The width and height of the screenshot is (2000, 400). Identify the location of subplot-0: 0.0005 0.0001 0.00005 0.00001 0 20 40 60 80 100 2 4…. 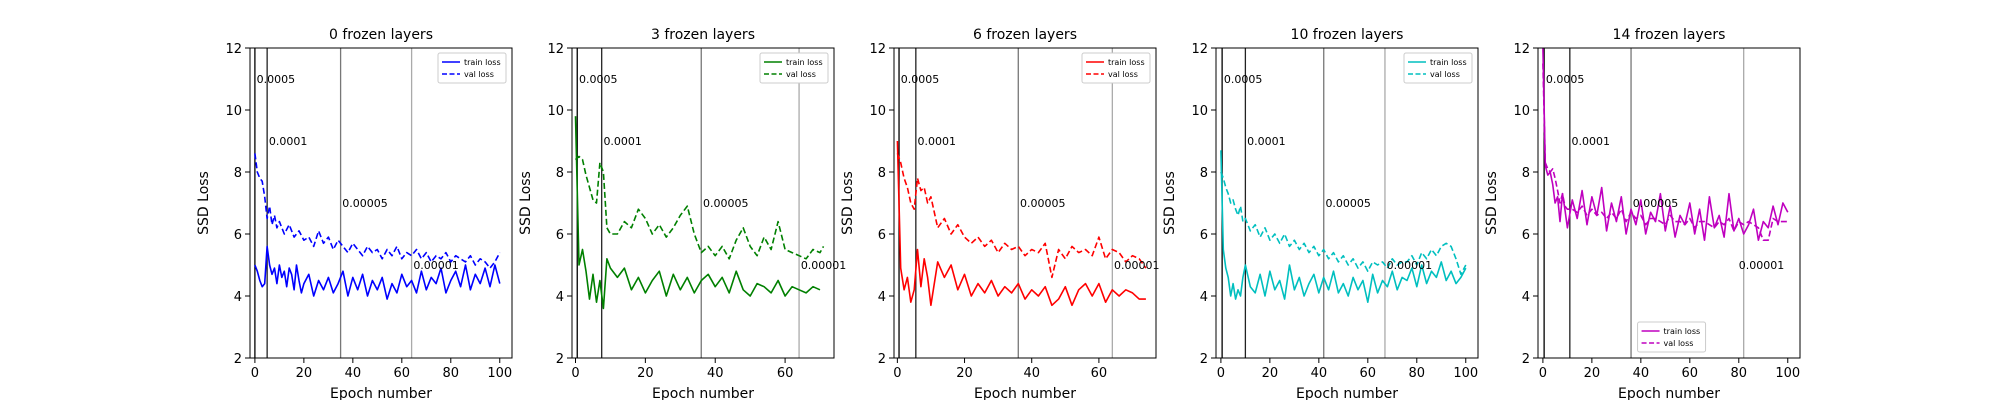
(354, 213).